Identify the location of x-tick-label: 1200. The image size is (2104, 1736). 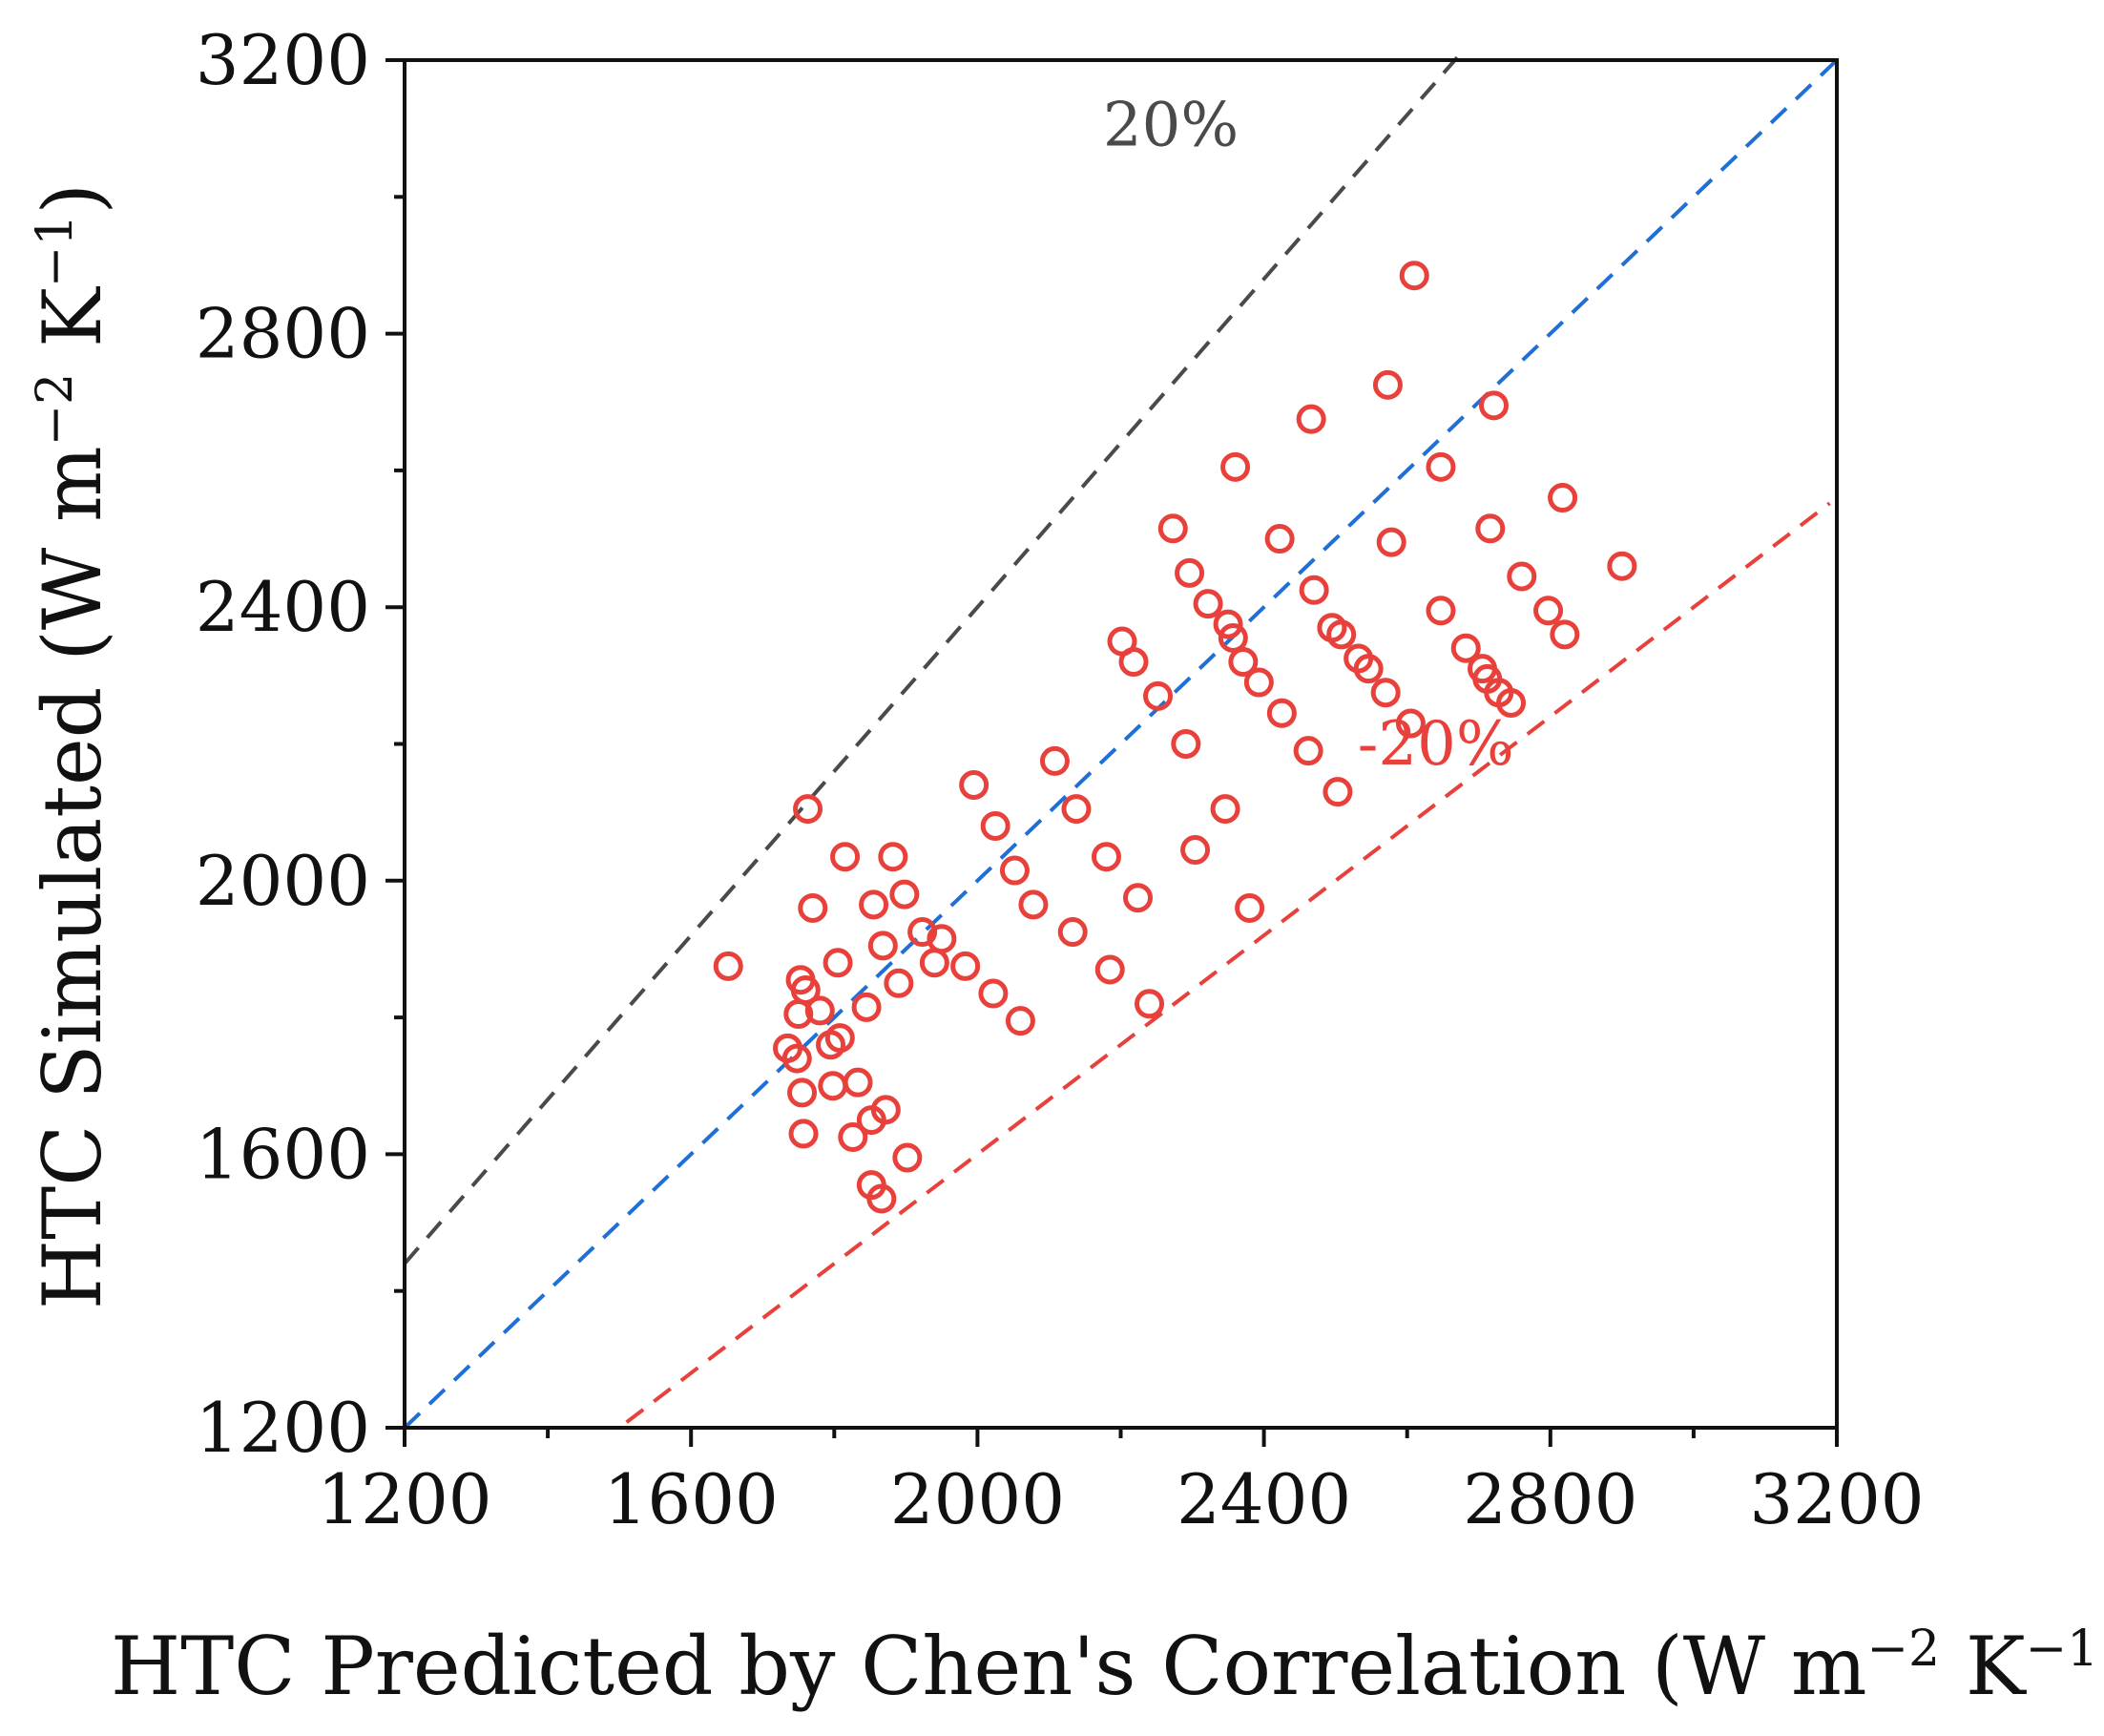
(404, 1499).